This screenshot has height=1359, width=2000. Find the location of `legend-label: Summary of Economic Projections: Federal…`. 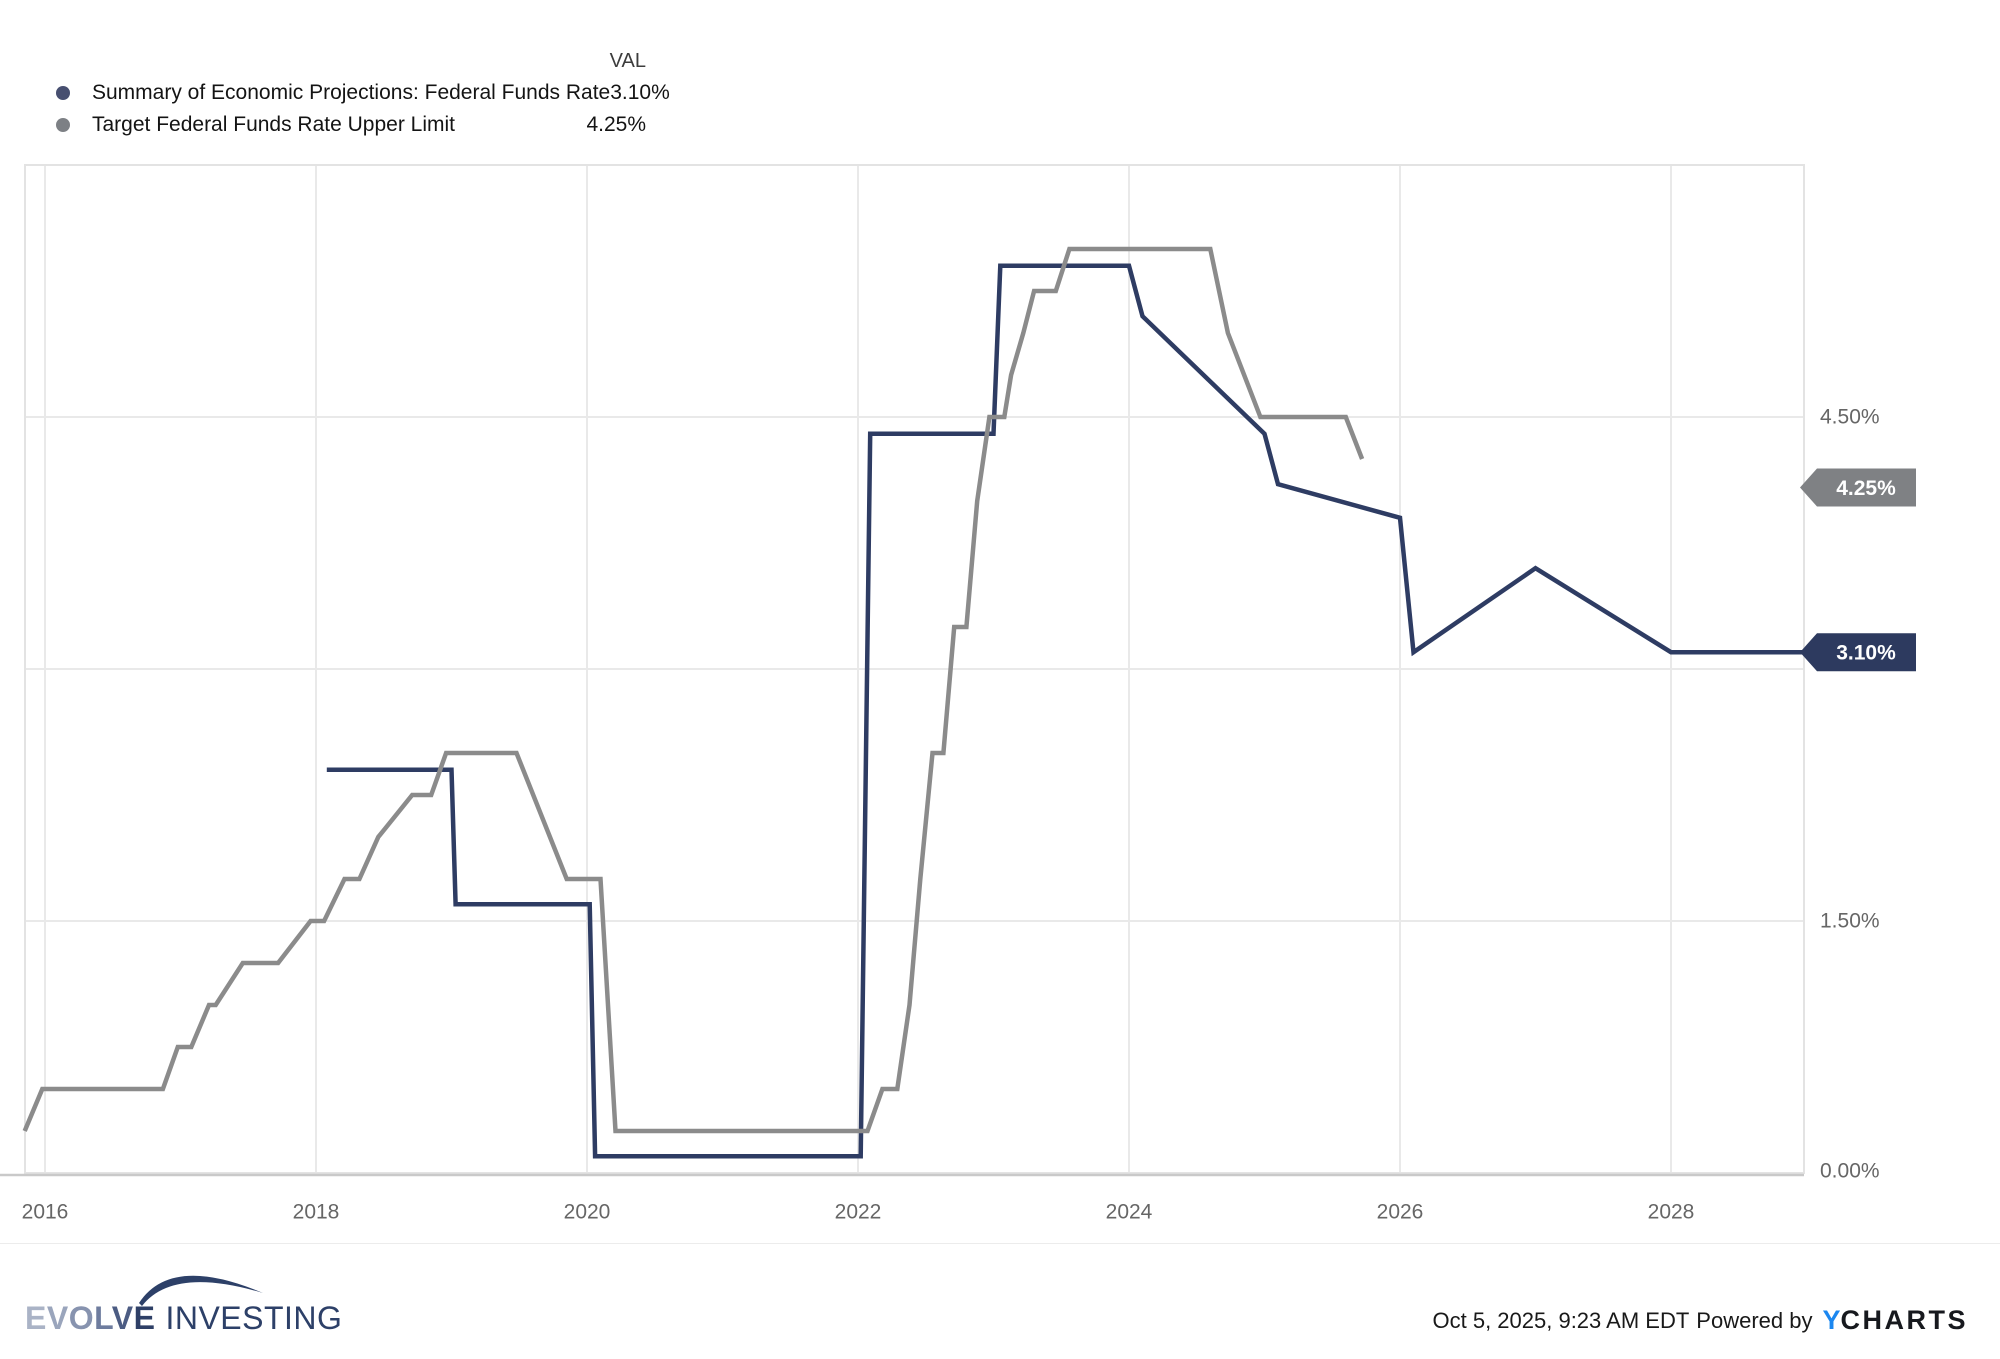

legend-label: Summary of Economic Projections: Federal… is located at coordinates (351, 92).